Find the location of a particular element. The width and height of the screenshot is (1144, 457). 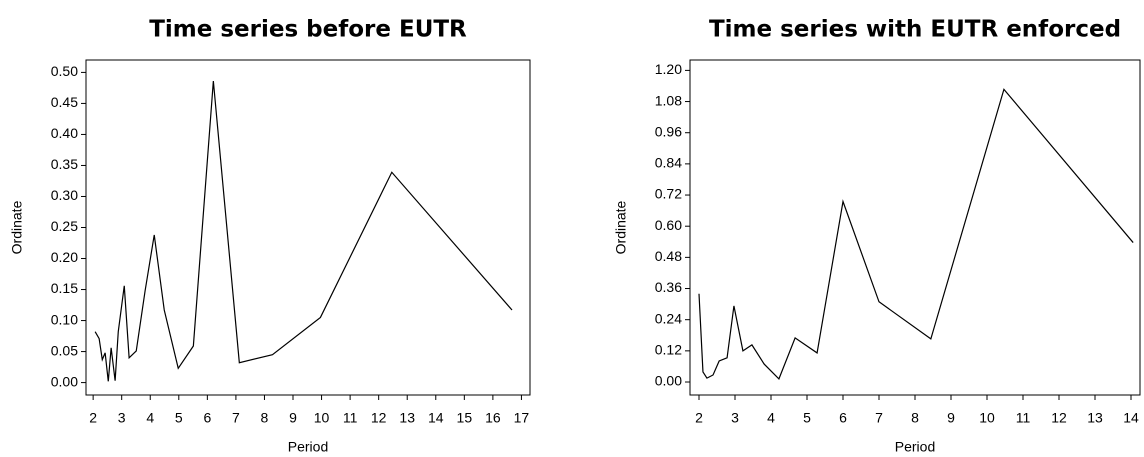

x-tick-label: 15 is located at coordinates (465, 418).